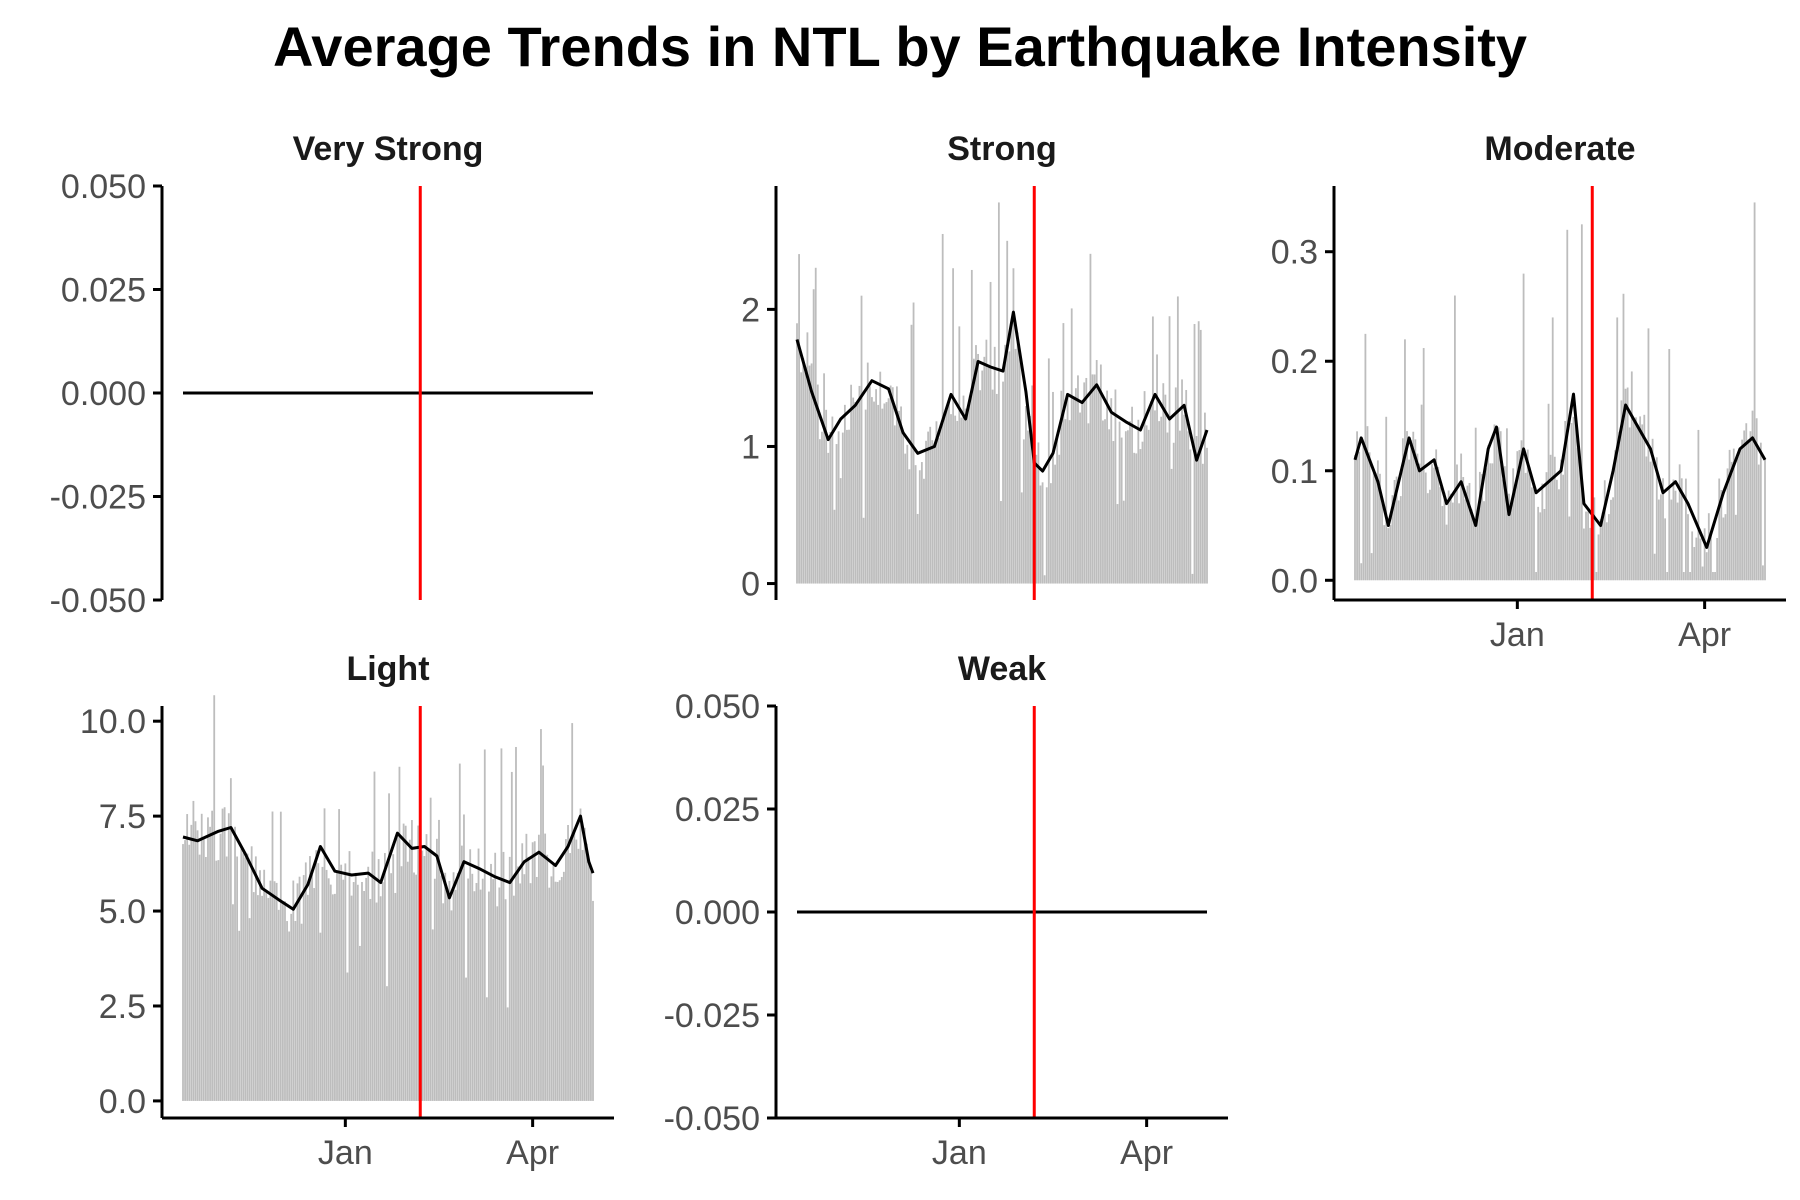 The height and width of the screenshot is (1200, 1800). What do you see at coordinates (122, 817) in the screenshot?
I see `y-tick-label: 7.5` at bounding box center [122, 817].